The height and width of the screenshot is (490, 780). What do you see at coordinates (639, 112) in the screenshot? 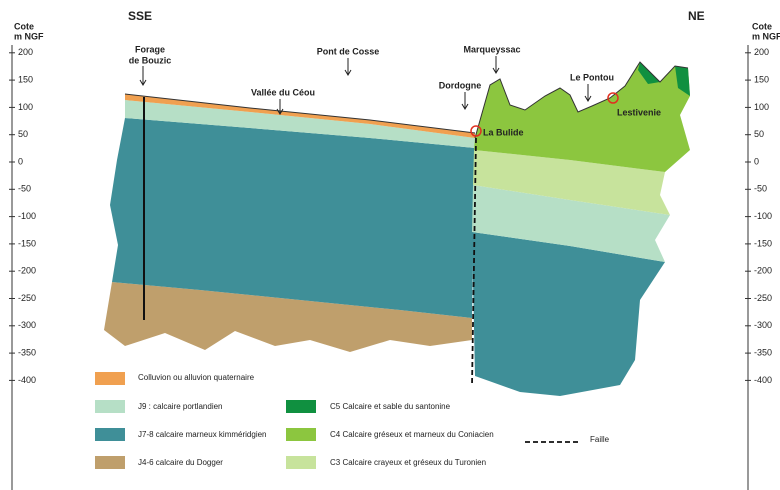
I see `place-label: Lestivenie` at bounding box center [639, 112].